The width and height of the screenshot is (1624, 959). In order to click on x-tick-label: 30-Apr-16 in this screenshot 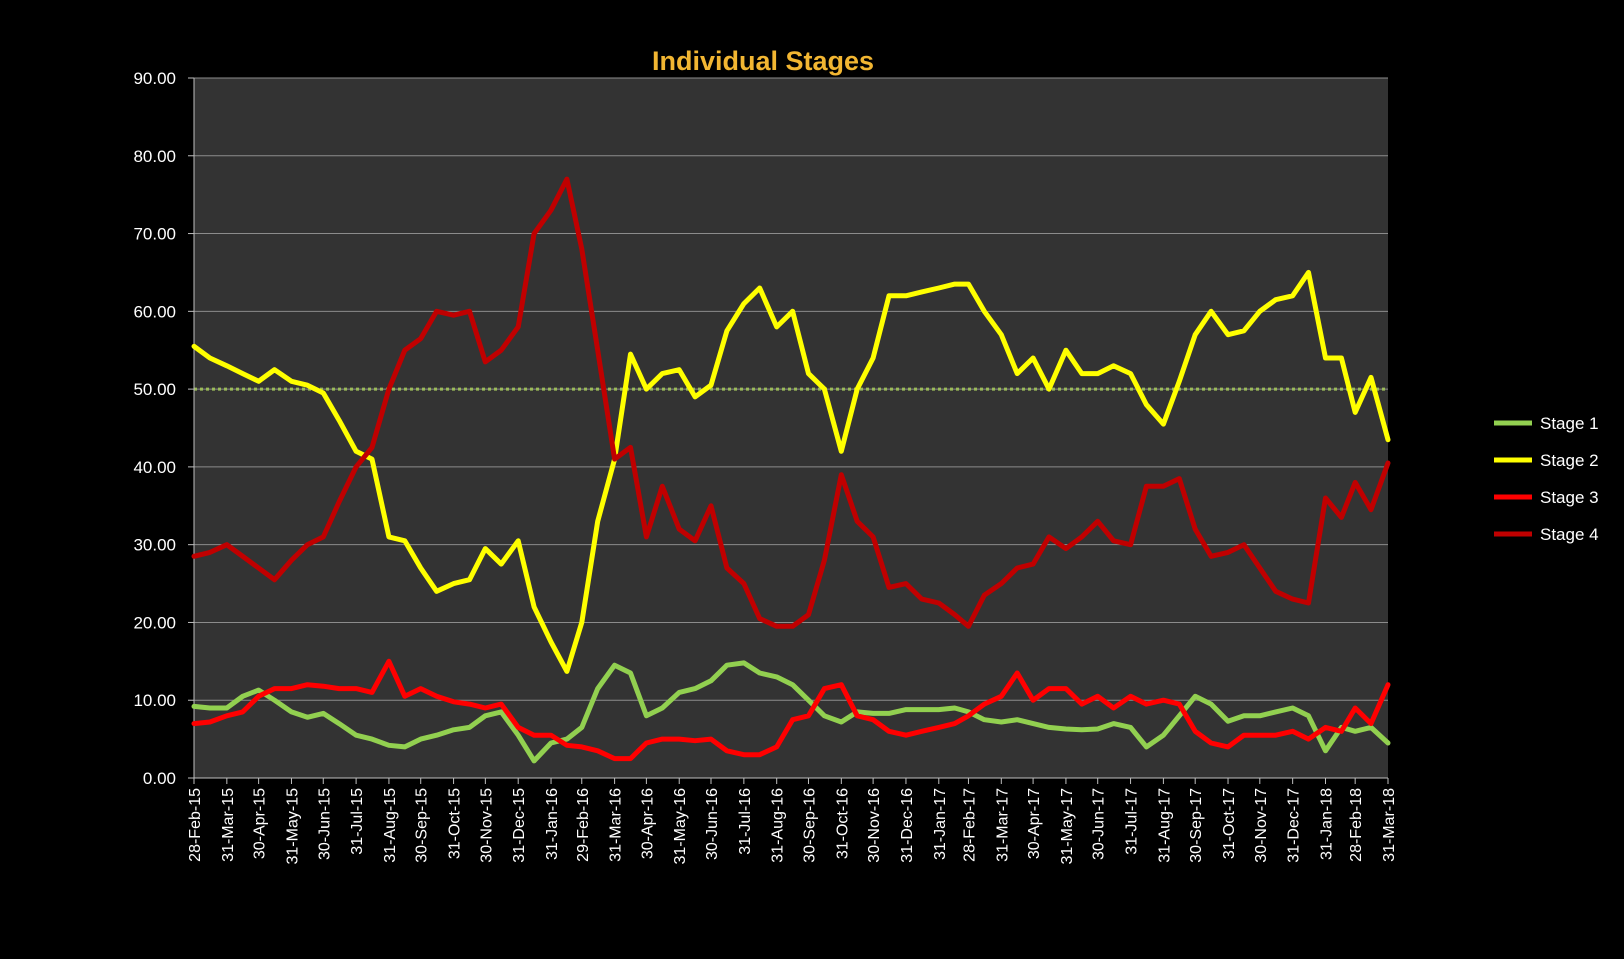, I will do `click(647, 823)`.